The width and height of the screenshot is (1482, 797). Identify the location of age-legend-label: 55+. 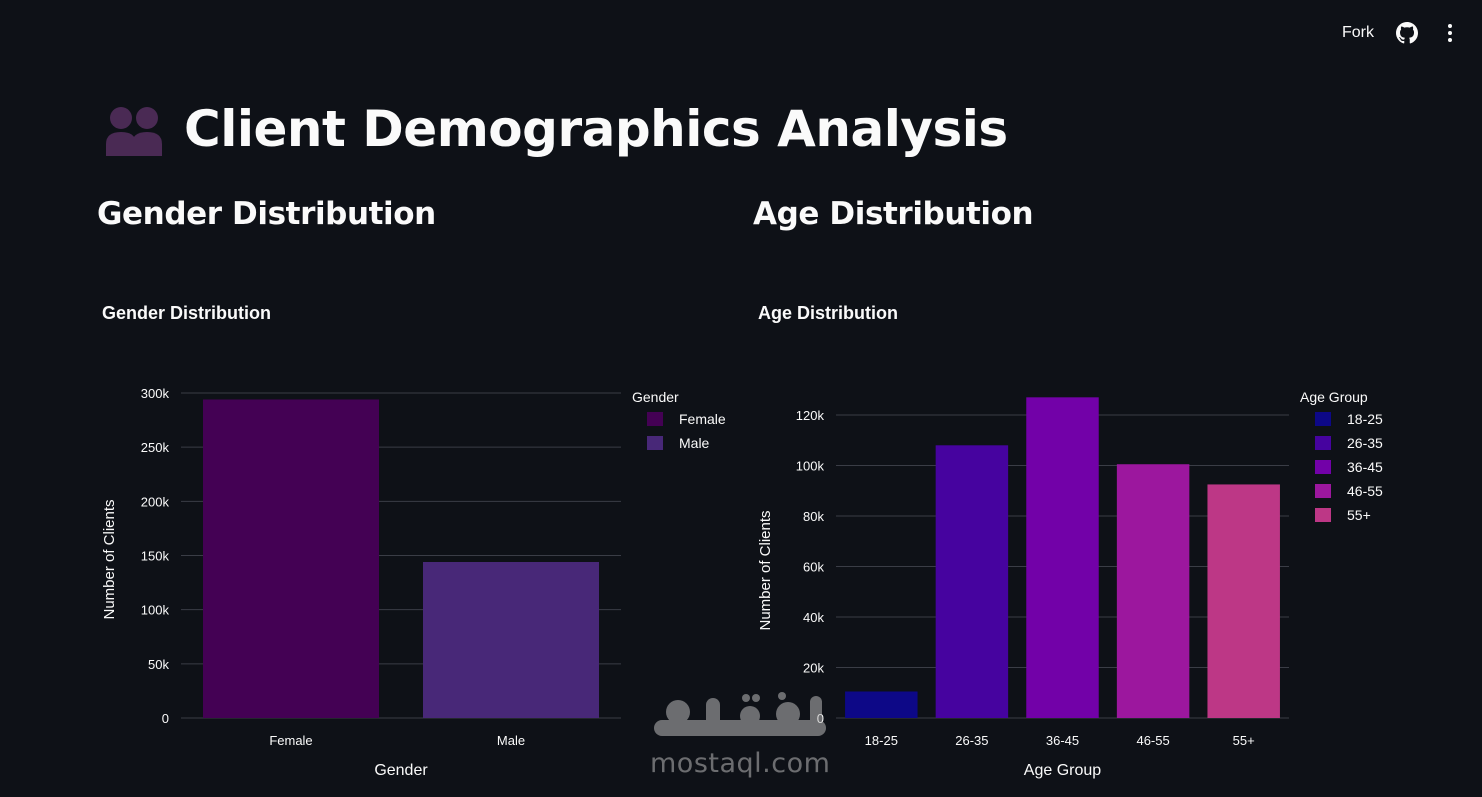
(1359, 515).